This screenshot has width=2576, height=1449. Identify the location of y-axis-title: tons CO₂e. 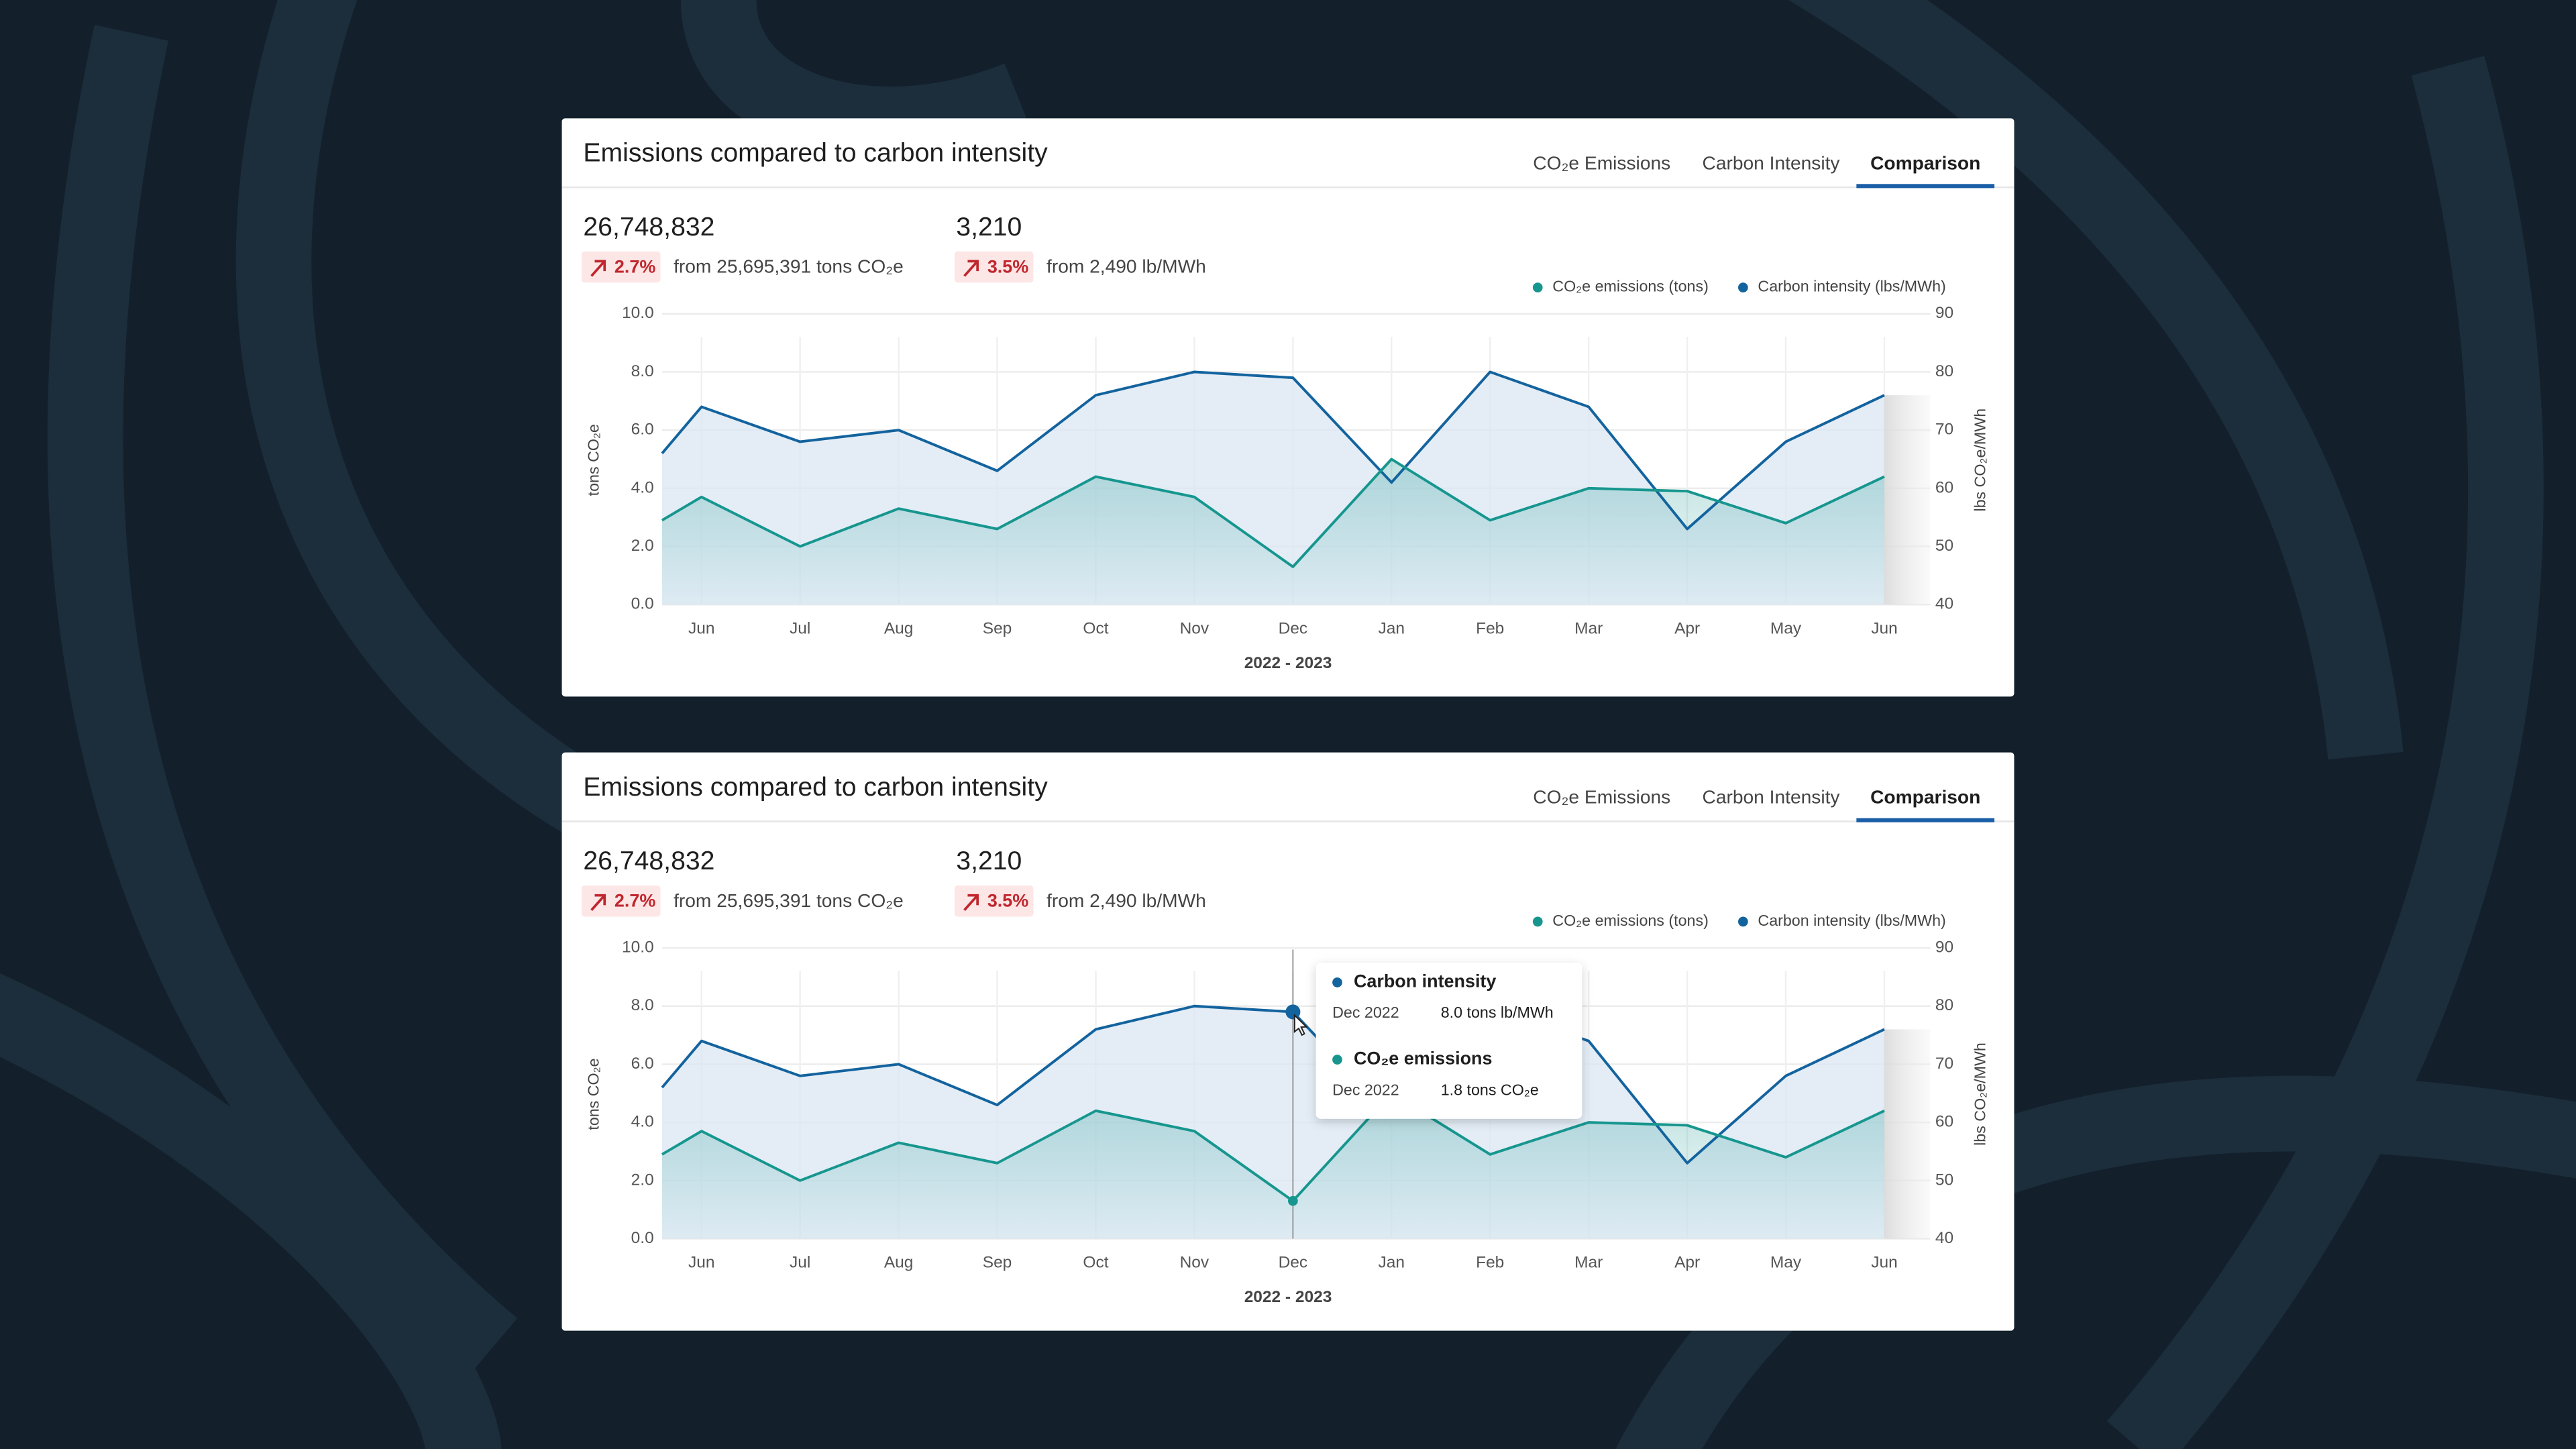
(593, 460).